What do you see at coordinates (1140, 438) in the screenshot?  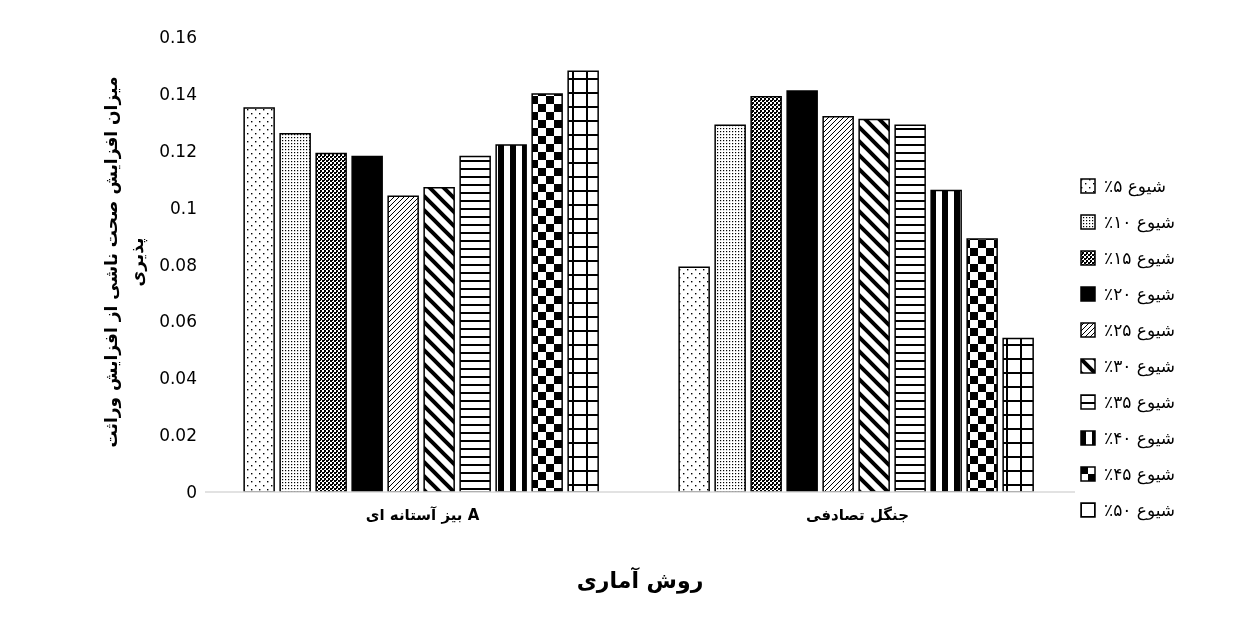 I see `legend-label: شیوع ۴۰٪` at bounding box center [1140, 438].